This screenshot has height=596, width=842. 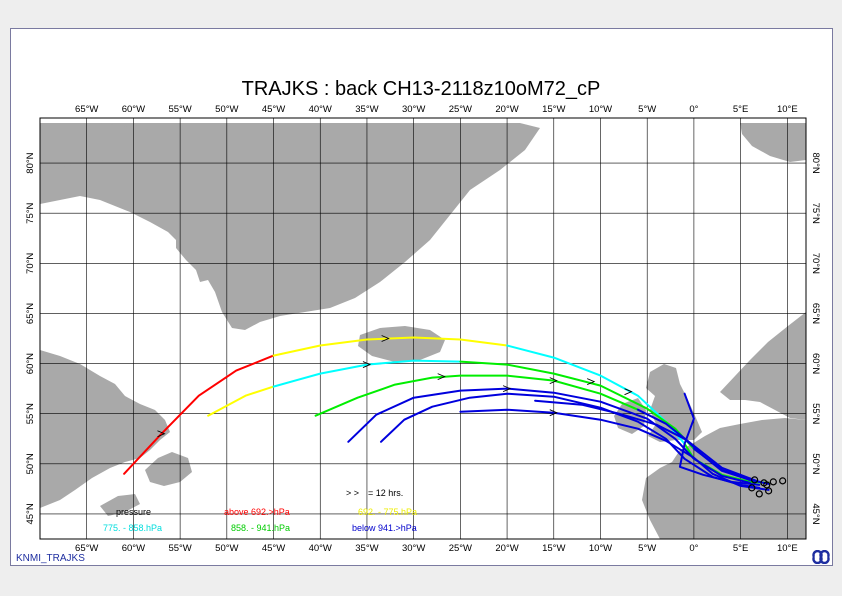 What do you see at coordinates (553, 548) in the screenshot?
I see `lon-label-bottom-10: 15°W` at bounding box center [553, 548].